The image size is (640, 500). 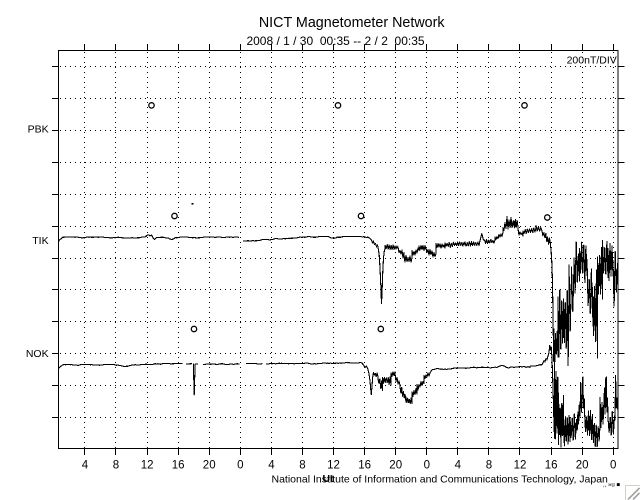 I want to click on svg-text: PBK, so click(x=38, y=129).